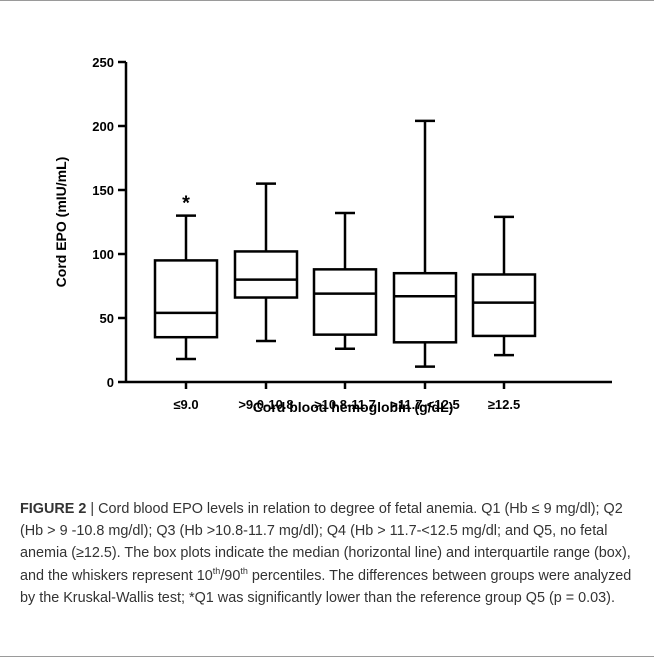 This screenshot has height=660, width=654. What do you see at coordinates (103, 126) in the screenshot?
I see `y-tick-label: 200` at bounding box center [103, 126].